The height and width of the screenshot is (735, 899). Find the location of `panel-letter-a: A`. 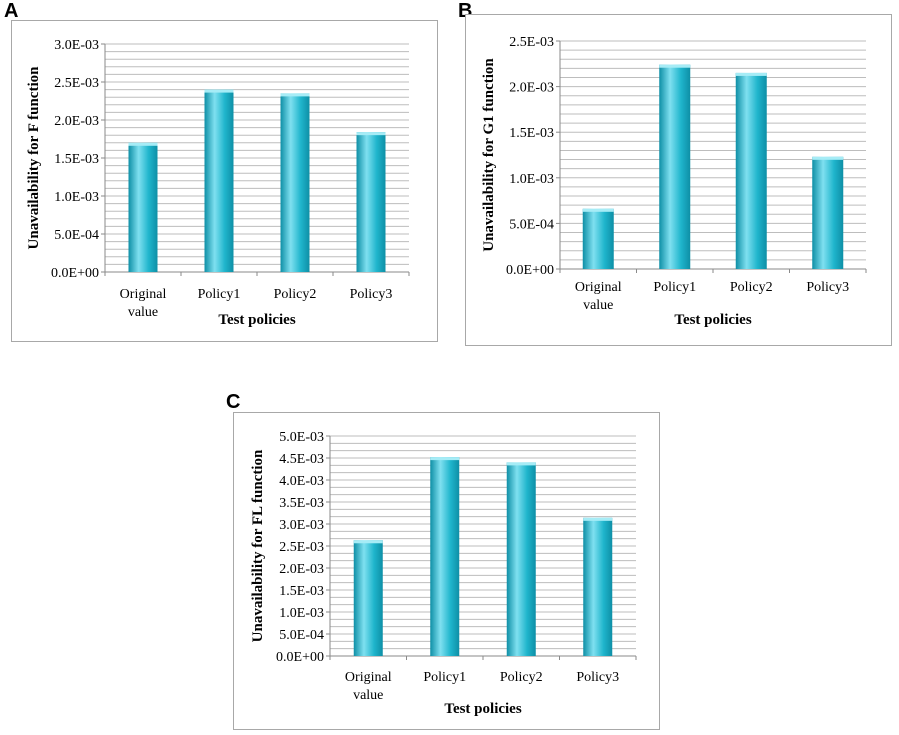

panel-letter-a: A is located at coordinates (11, 11).